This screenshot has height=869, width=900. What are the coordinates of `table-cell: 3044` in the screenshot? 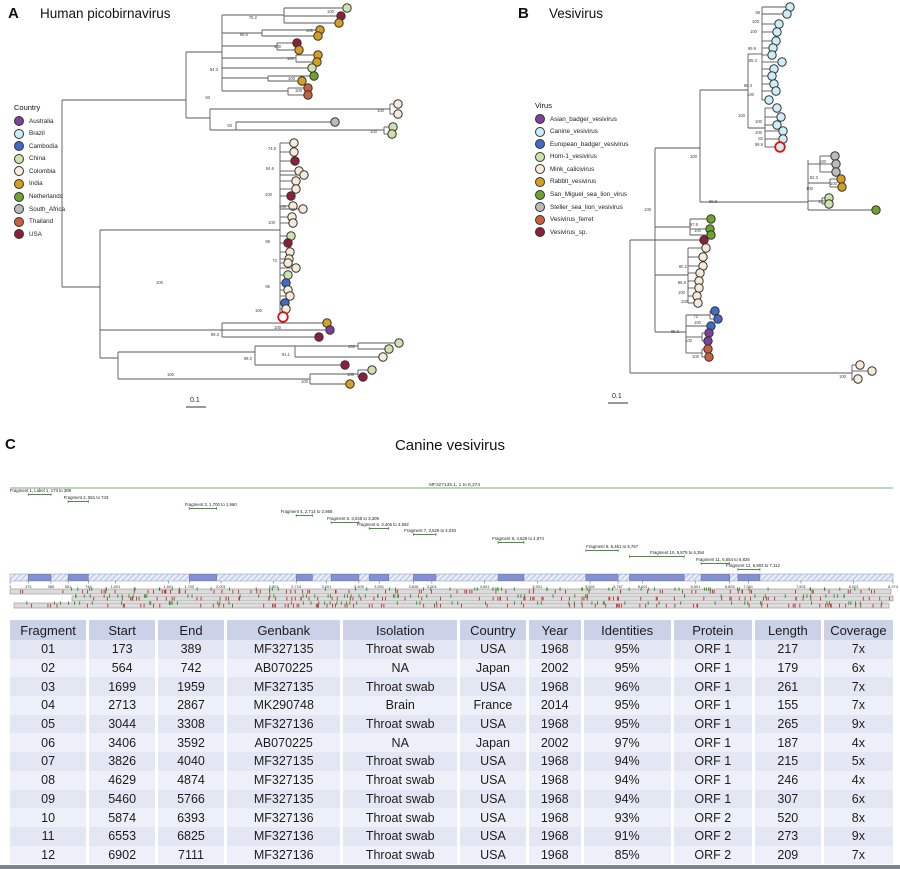 It's located at (121, 724).